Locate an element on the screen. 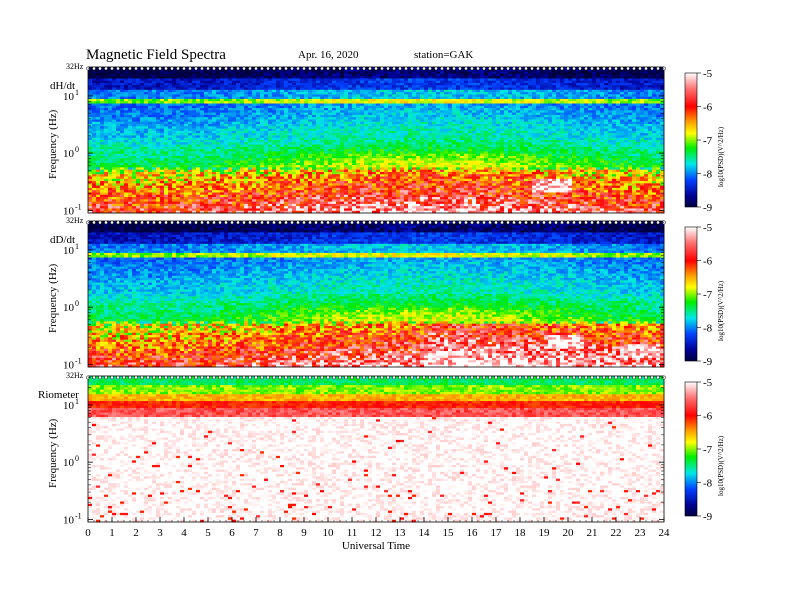  x-tick-label: 11 is located at coordinates (352, 533).